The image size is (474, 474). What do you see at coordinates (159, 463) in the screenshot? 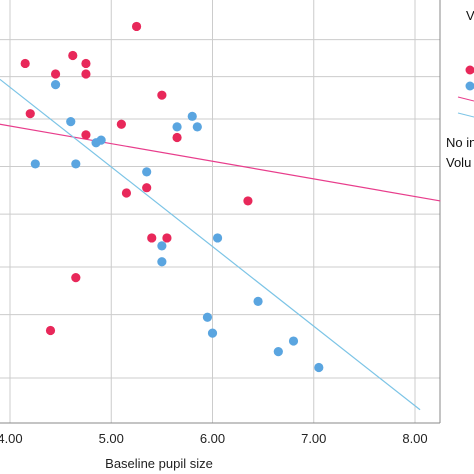
I see `x-axis-label: Baseline pupil size` at bounding box center [159, 463].